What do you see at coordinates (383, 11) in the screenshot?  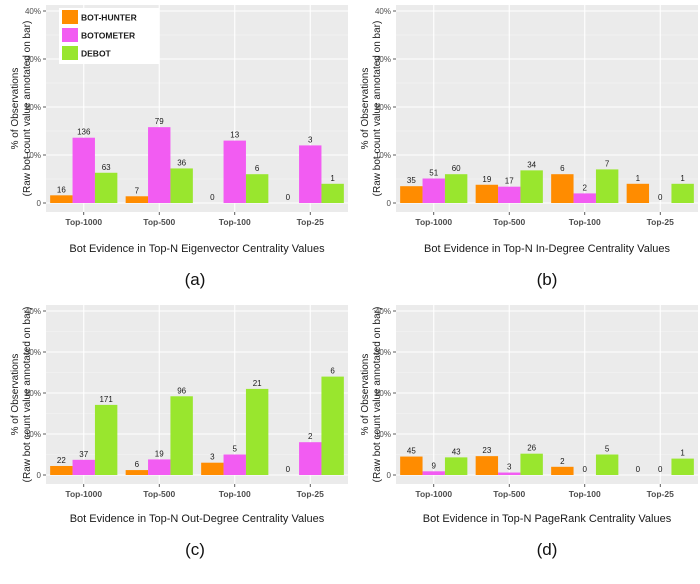 I see `y-tick-label: 40%` at bounding box center [383, 11].